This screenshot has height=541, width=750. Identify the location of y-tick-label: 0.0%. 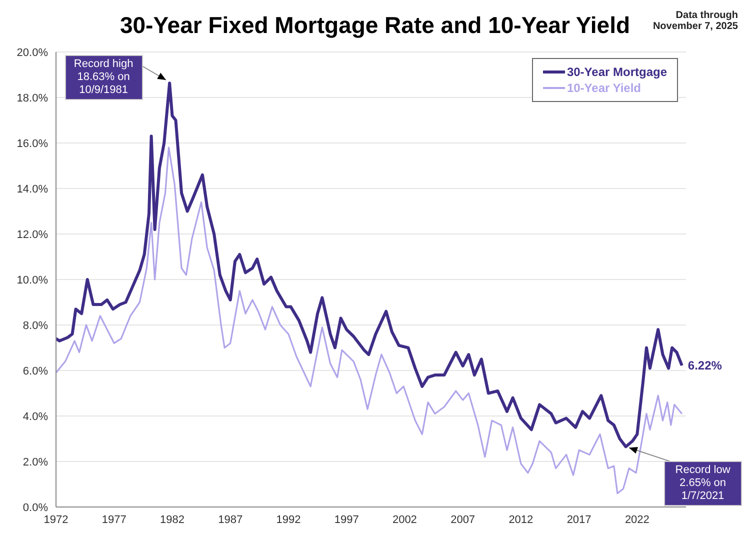
(35, 508).